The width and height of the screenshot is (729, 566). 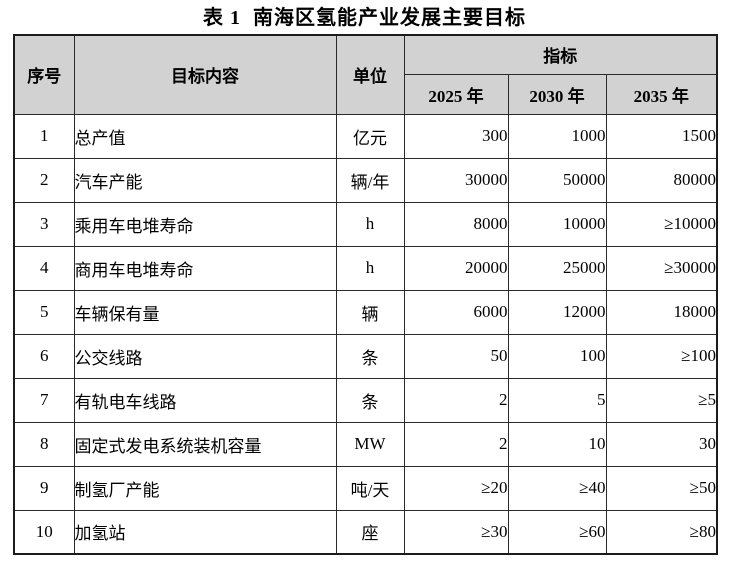 I want to click on cell-no: 5, so click(x=44, y=312).